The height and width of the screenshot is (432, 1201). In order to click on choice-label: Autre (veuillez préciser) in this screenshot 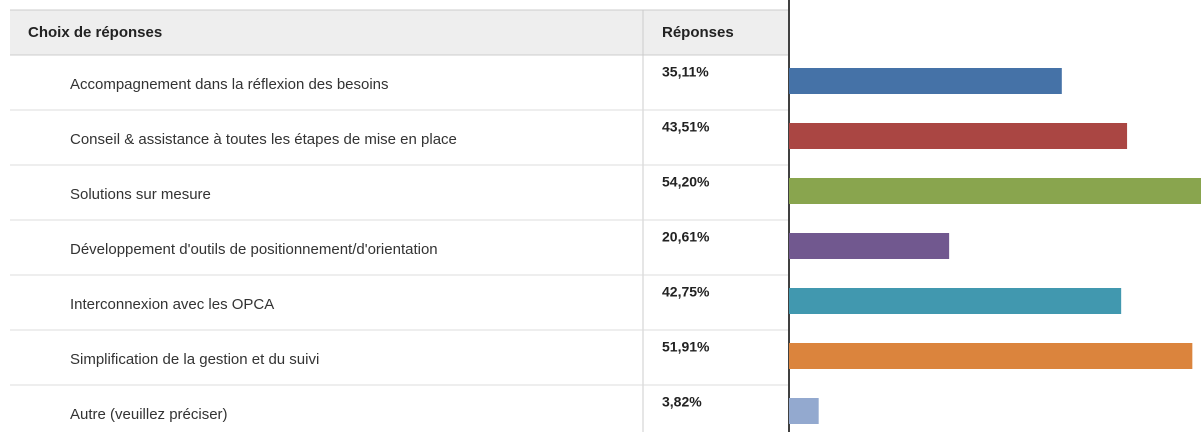, I will do `click(149, 414)`.